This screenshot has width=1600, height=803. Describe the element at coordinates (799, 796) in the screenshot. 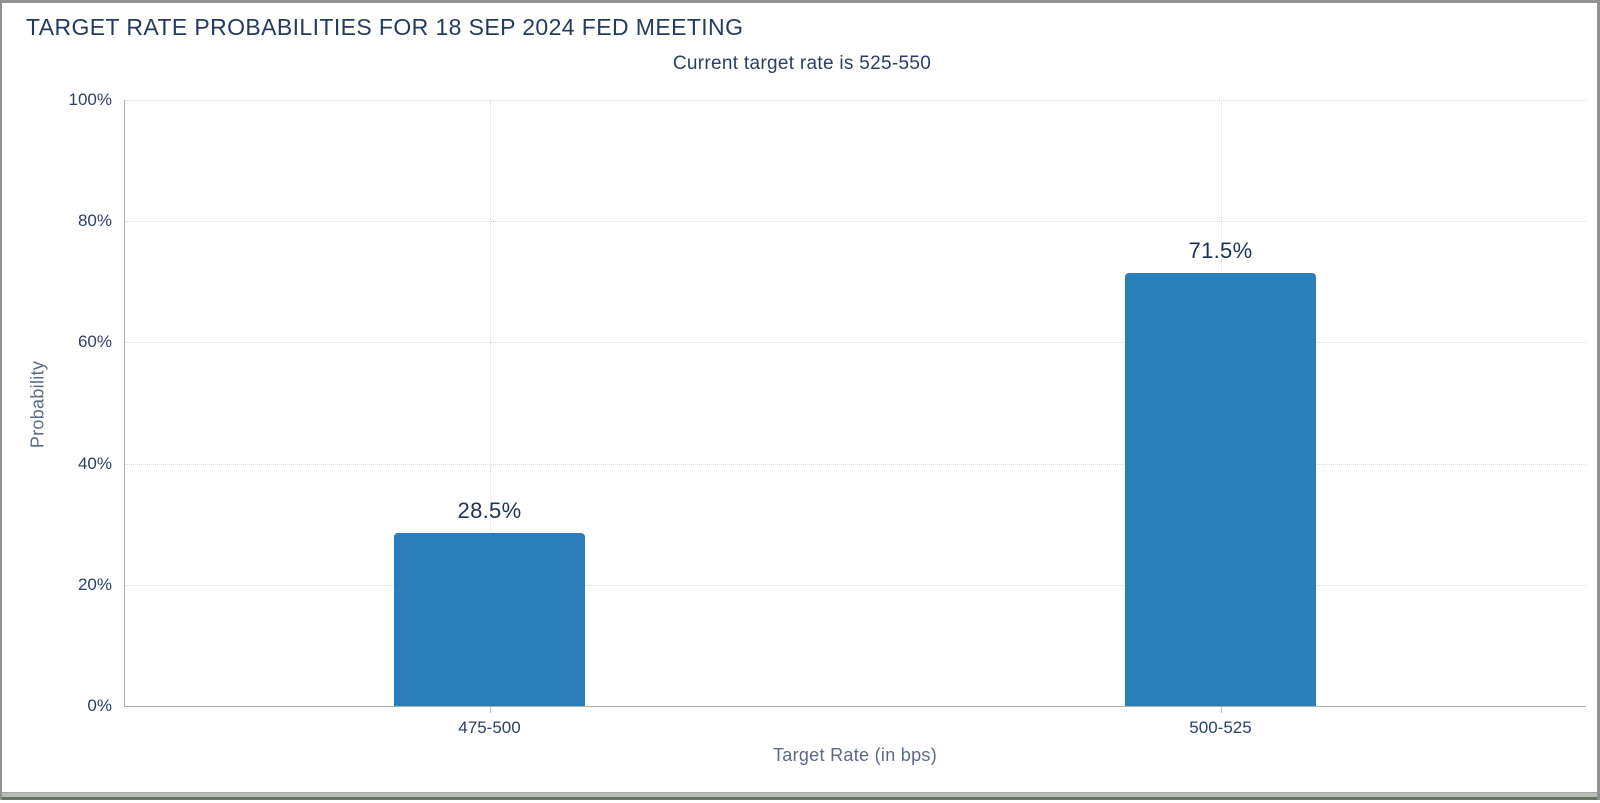

I see `window-bottom-border` at that location.